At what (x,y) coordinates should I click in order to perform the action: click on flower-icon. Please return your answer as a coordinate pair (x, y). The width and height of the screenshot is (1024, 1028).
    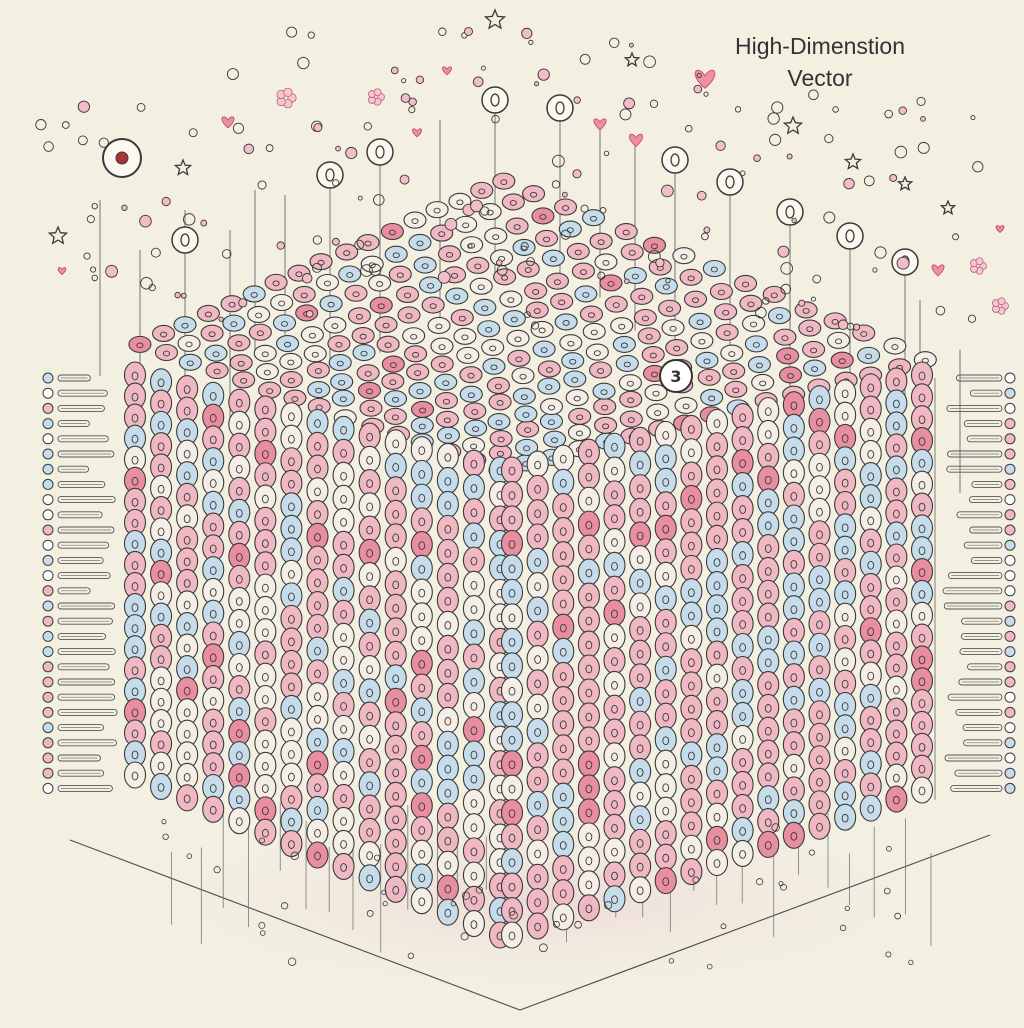
    Looking at the image, I should click on (978, 266).